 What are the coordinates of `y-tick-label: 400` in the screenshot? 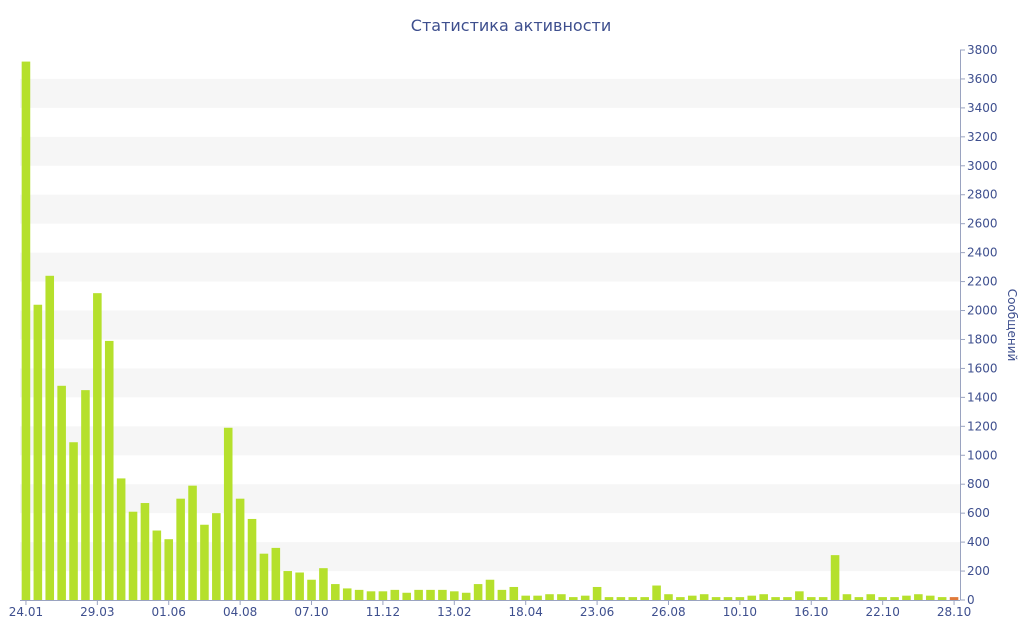 It's located at (978, 542).